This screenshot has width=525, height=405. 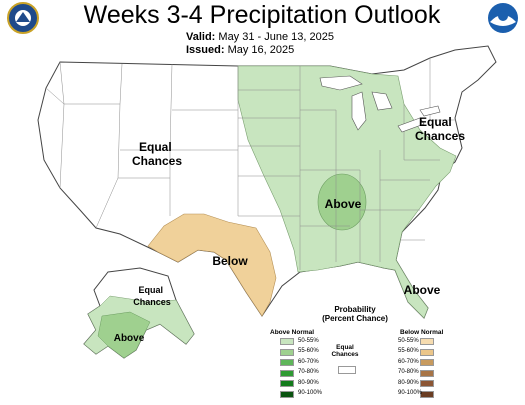 What do you see at coordinates (157, 154) in the screenshot?
I see `west-equal-chances-label: Equal Chances` at bounding box center [157, 154].